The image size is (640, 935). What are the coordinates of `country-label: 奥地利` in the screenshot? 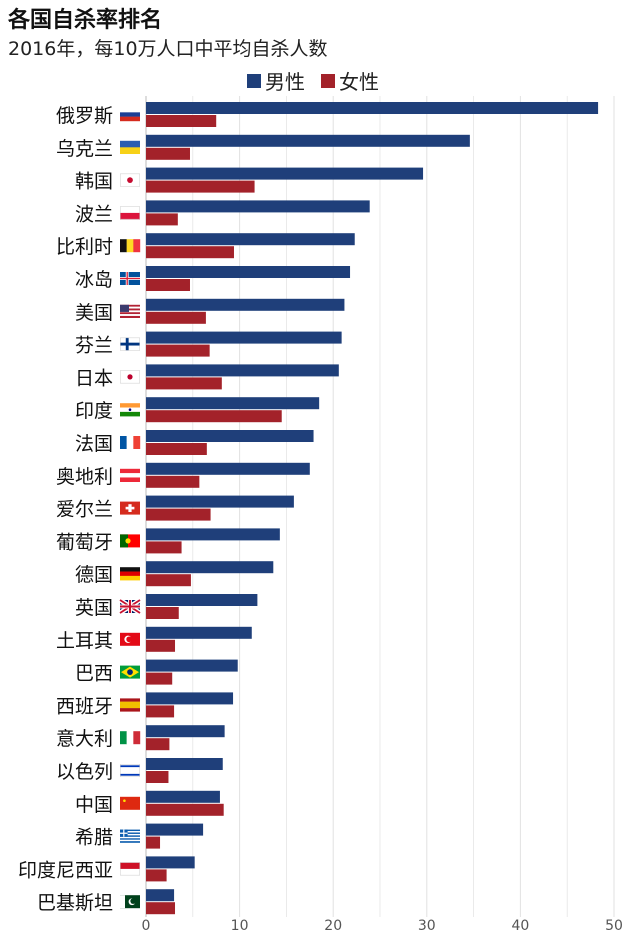 It's located at (84, 477).